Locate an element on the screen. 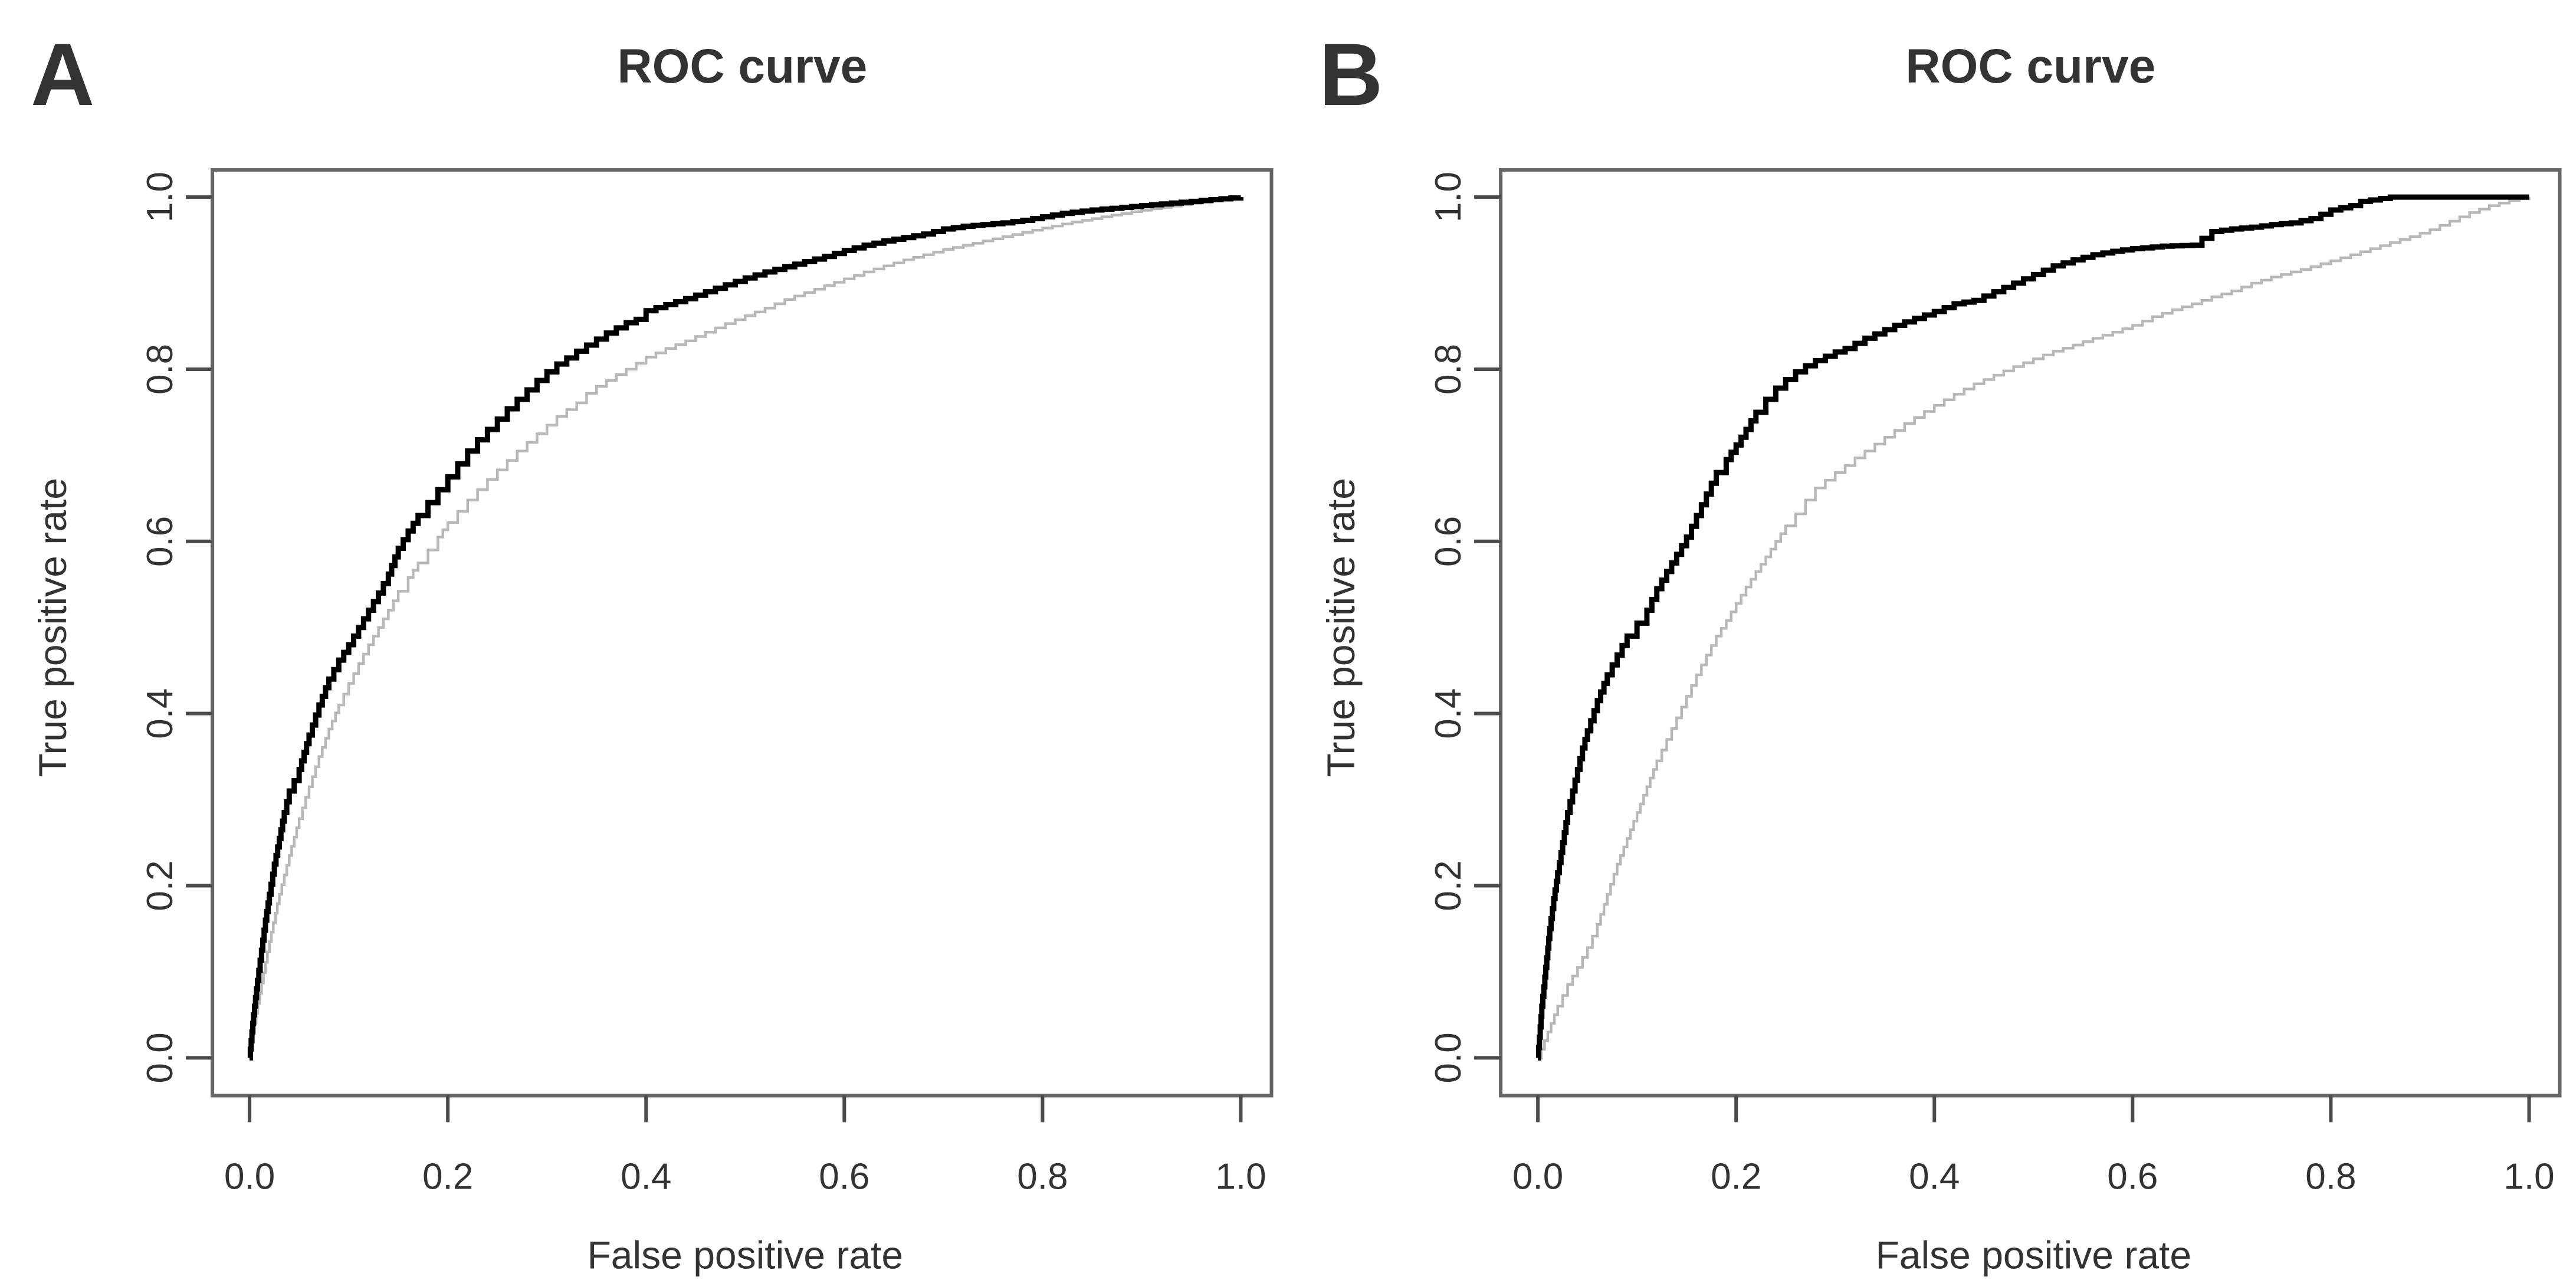 This screenshot has width=2576, height=1280. y-tick-label-a: 0.0 is located at coordinates (160, 1057).